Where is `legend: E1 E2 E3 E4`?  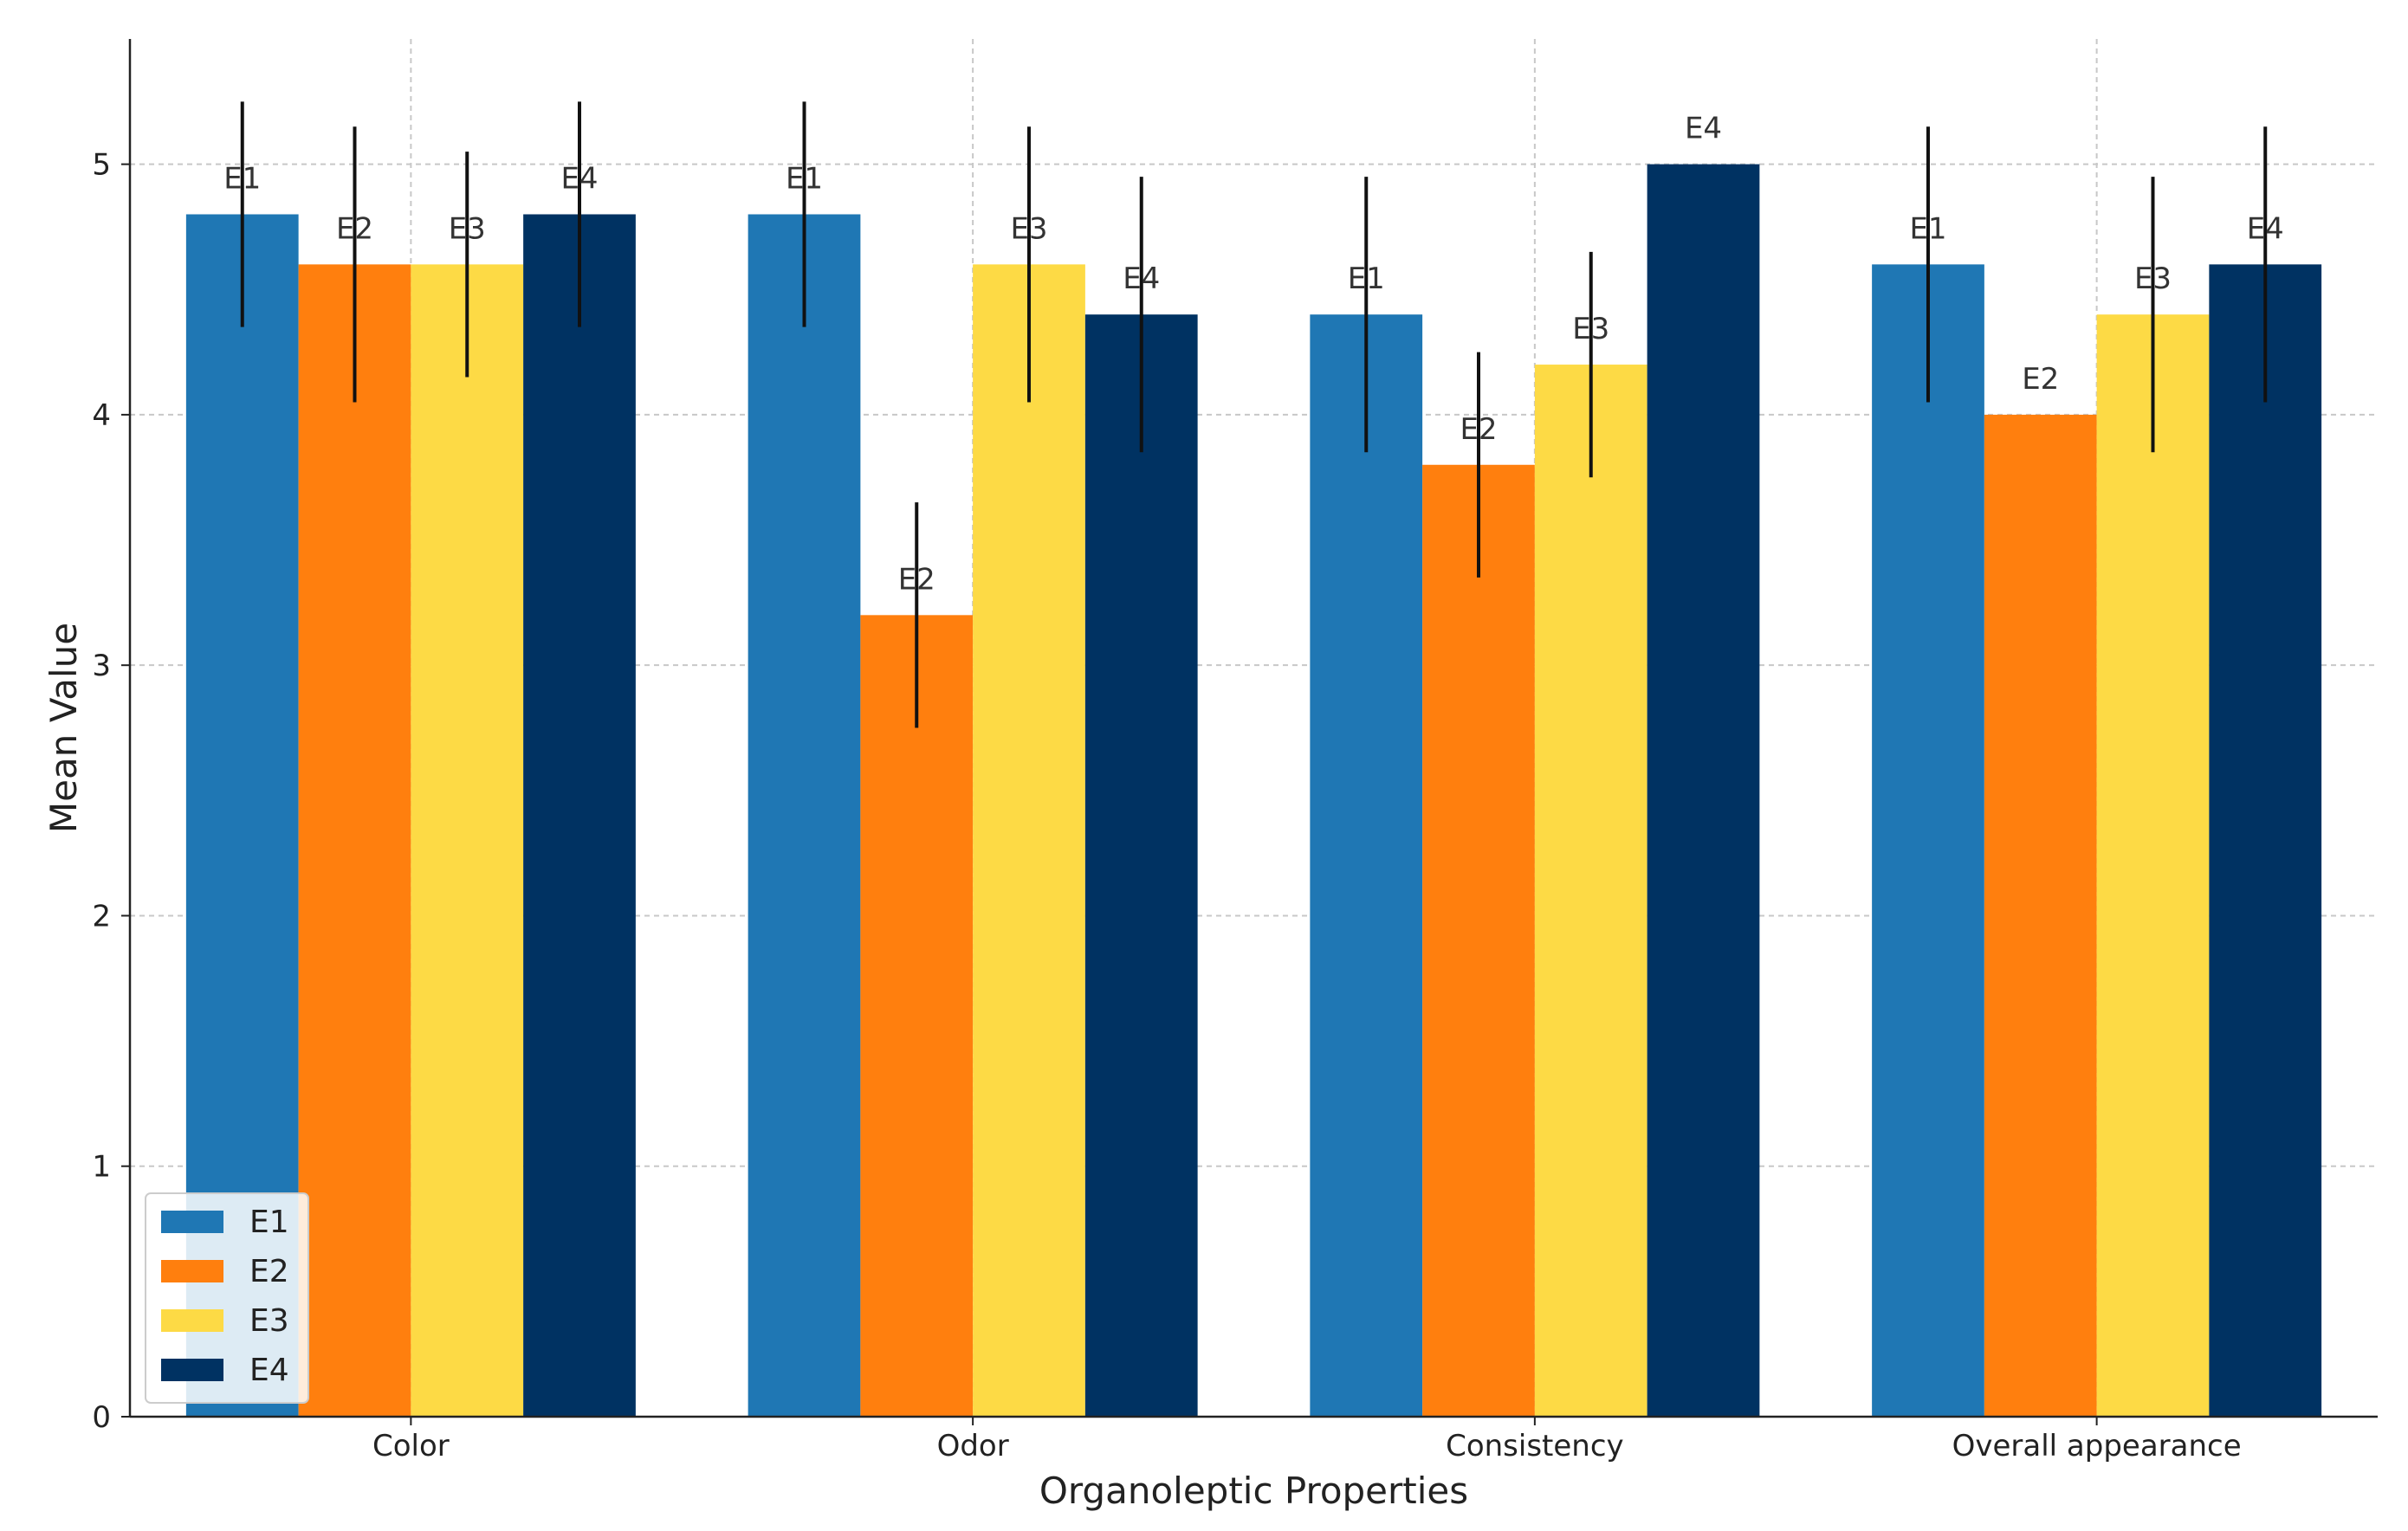
legend: E1 E2 E3 E4 is located at coordinates (227, 1298).